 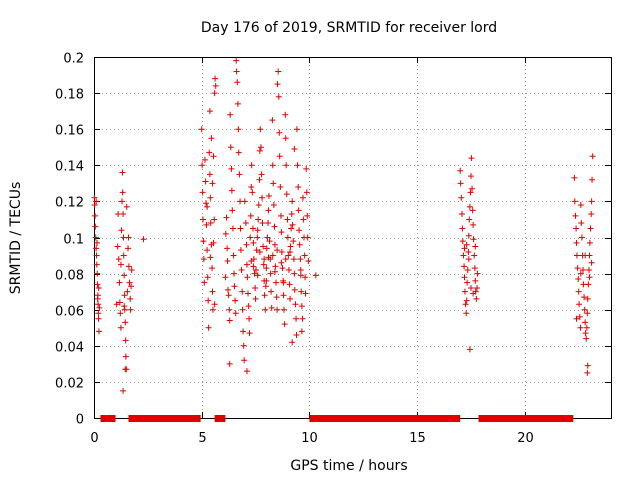 What do you see at coordinates (202, 438) in the screenshot?
I see `x-tick-label: 5` at bounding box center [202, 438].